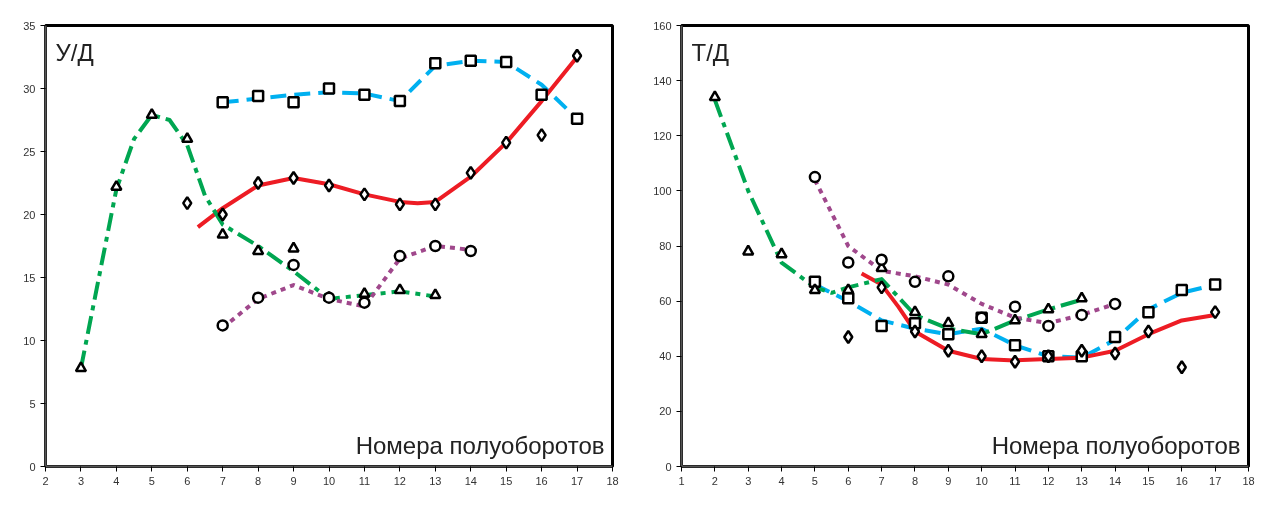  Describe the element at coordinates (29, 340) in the screenshot. I see `y-tick-label: 10` at that location.